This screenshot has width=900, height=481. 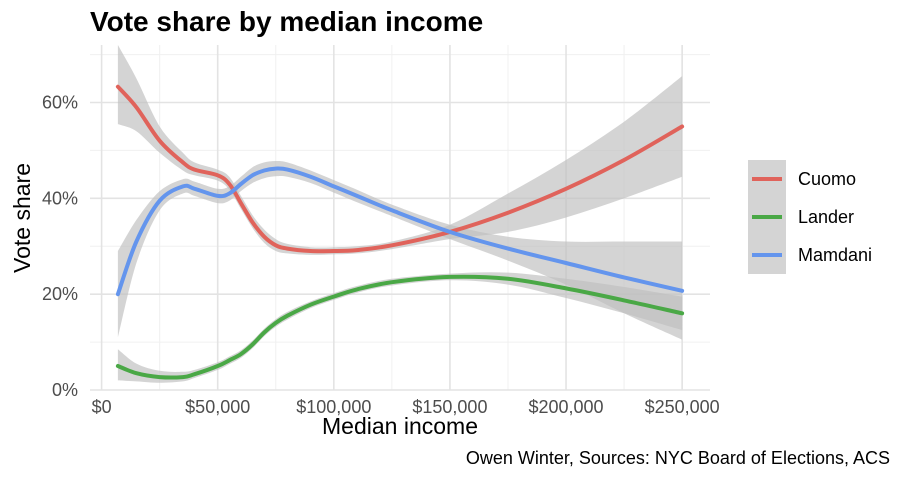 I want to click on x-tick-label: $250,000, so click(x=682, y=407).